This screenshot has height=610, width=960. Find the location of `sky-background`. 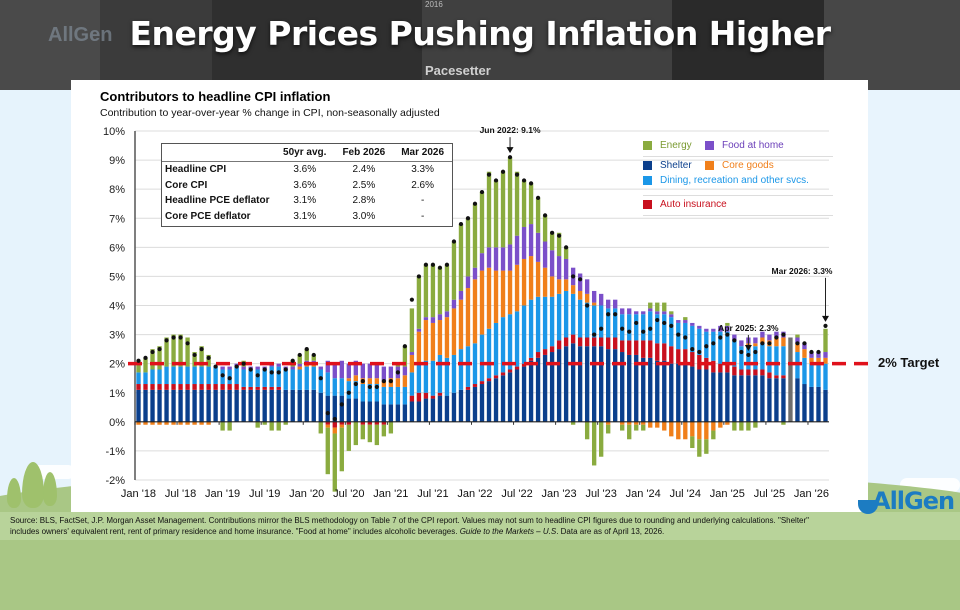

sky-background is located at coordinates (914, 300).